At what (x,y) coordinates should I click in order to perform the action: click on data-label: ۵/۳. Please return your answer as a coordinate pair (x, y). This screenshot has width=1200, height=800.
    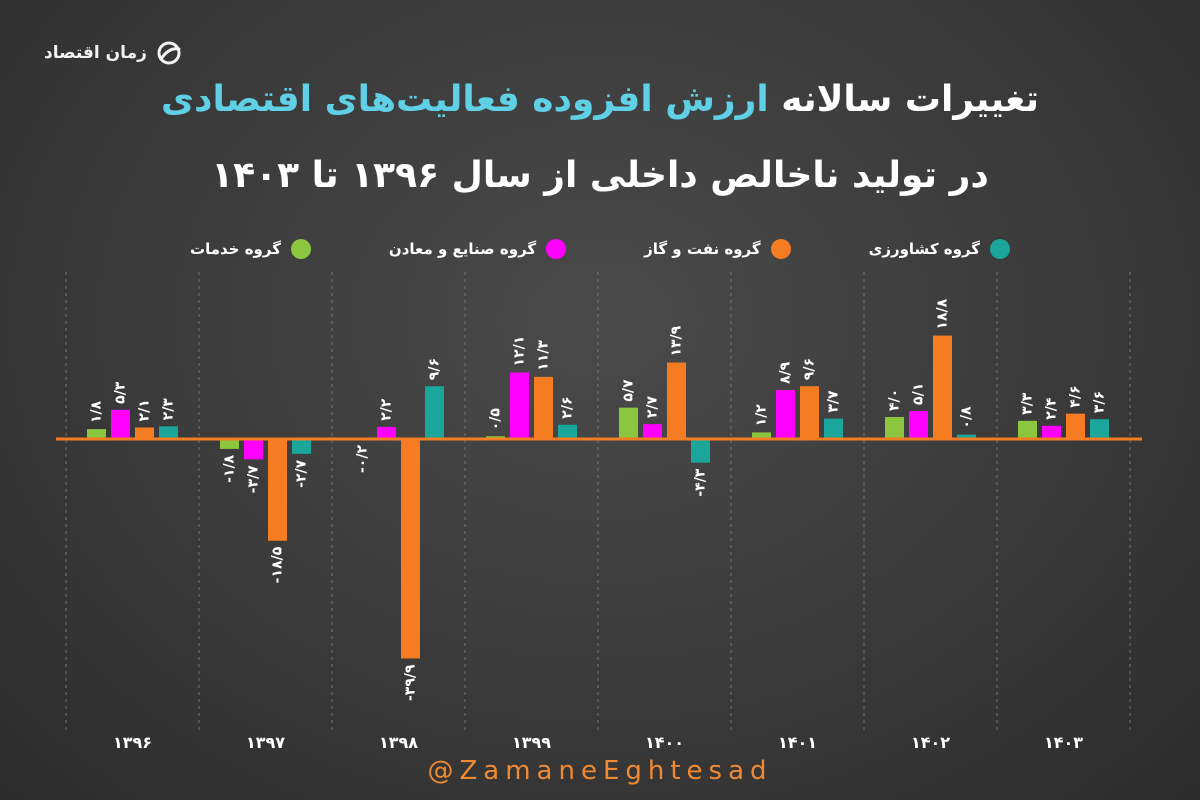
    Looking at the image, I should click on (121, 392).